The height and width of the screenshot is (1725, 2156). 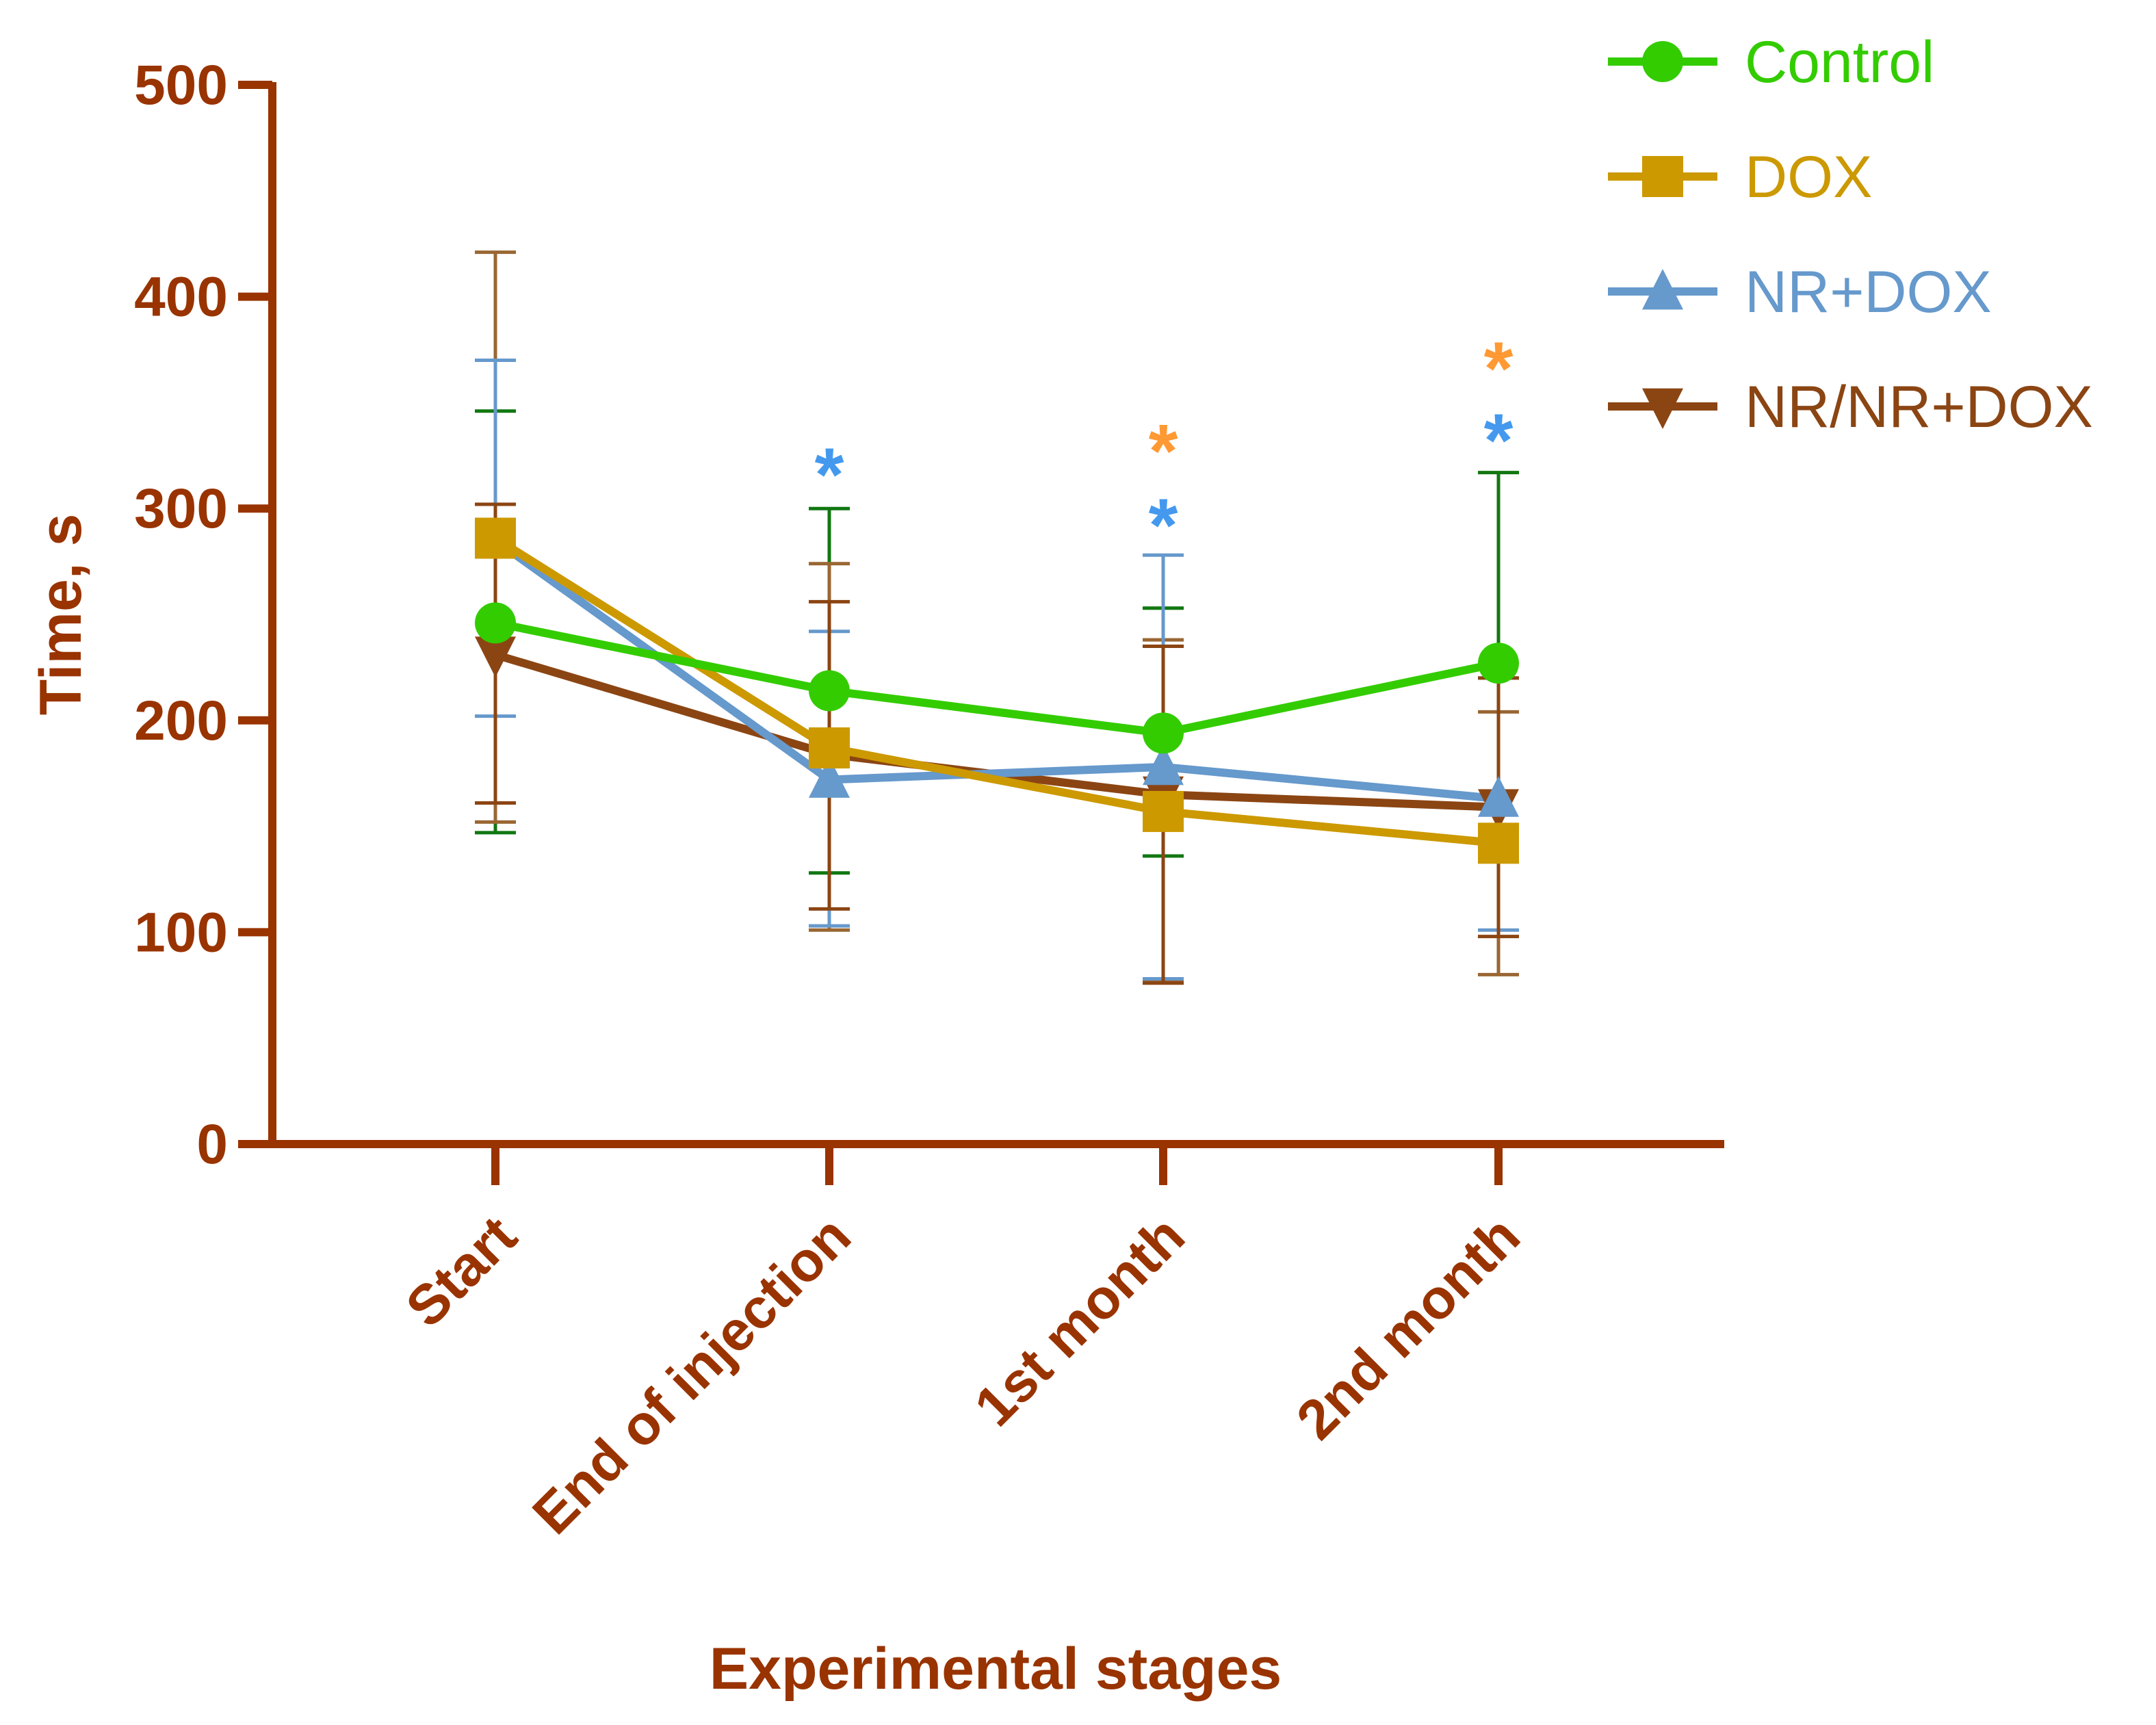 I want to click on legend-label: NR+DOX, so click(x=1868, y=292).